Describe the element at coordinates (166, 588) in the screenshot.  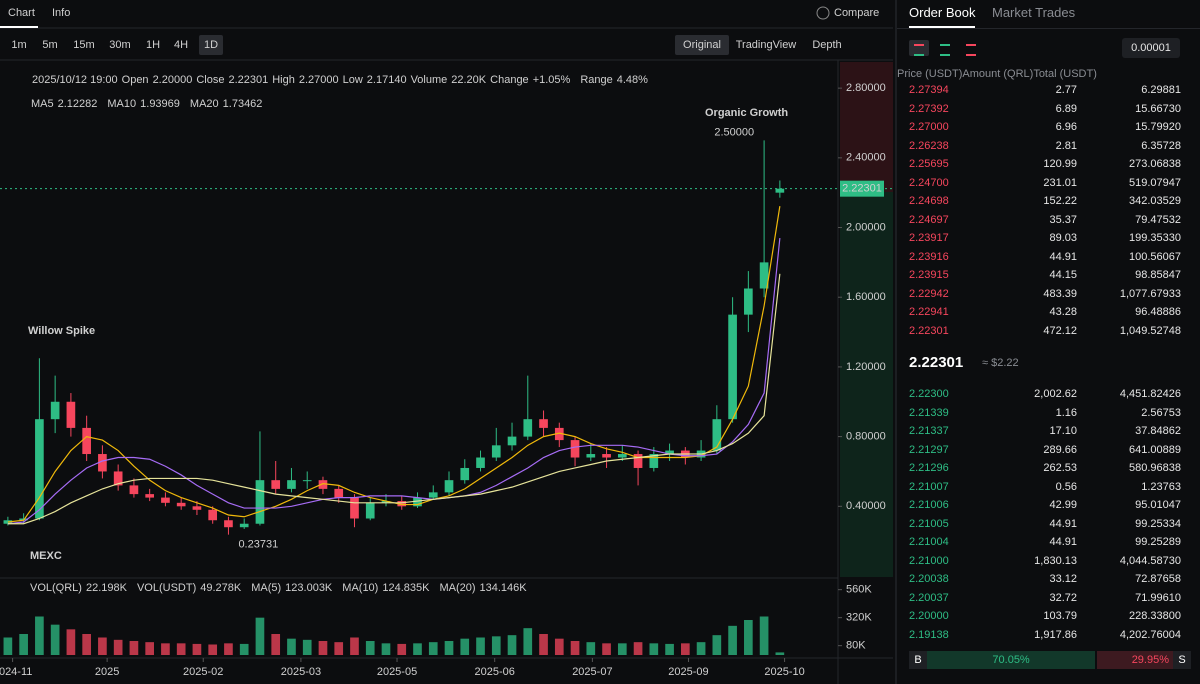
I see `volume-legend-label: VOL(USDT)` at that location.